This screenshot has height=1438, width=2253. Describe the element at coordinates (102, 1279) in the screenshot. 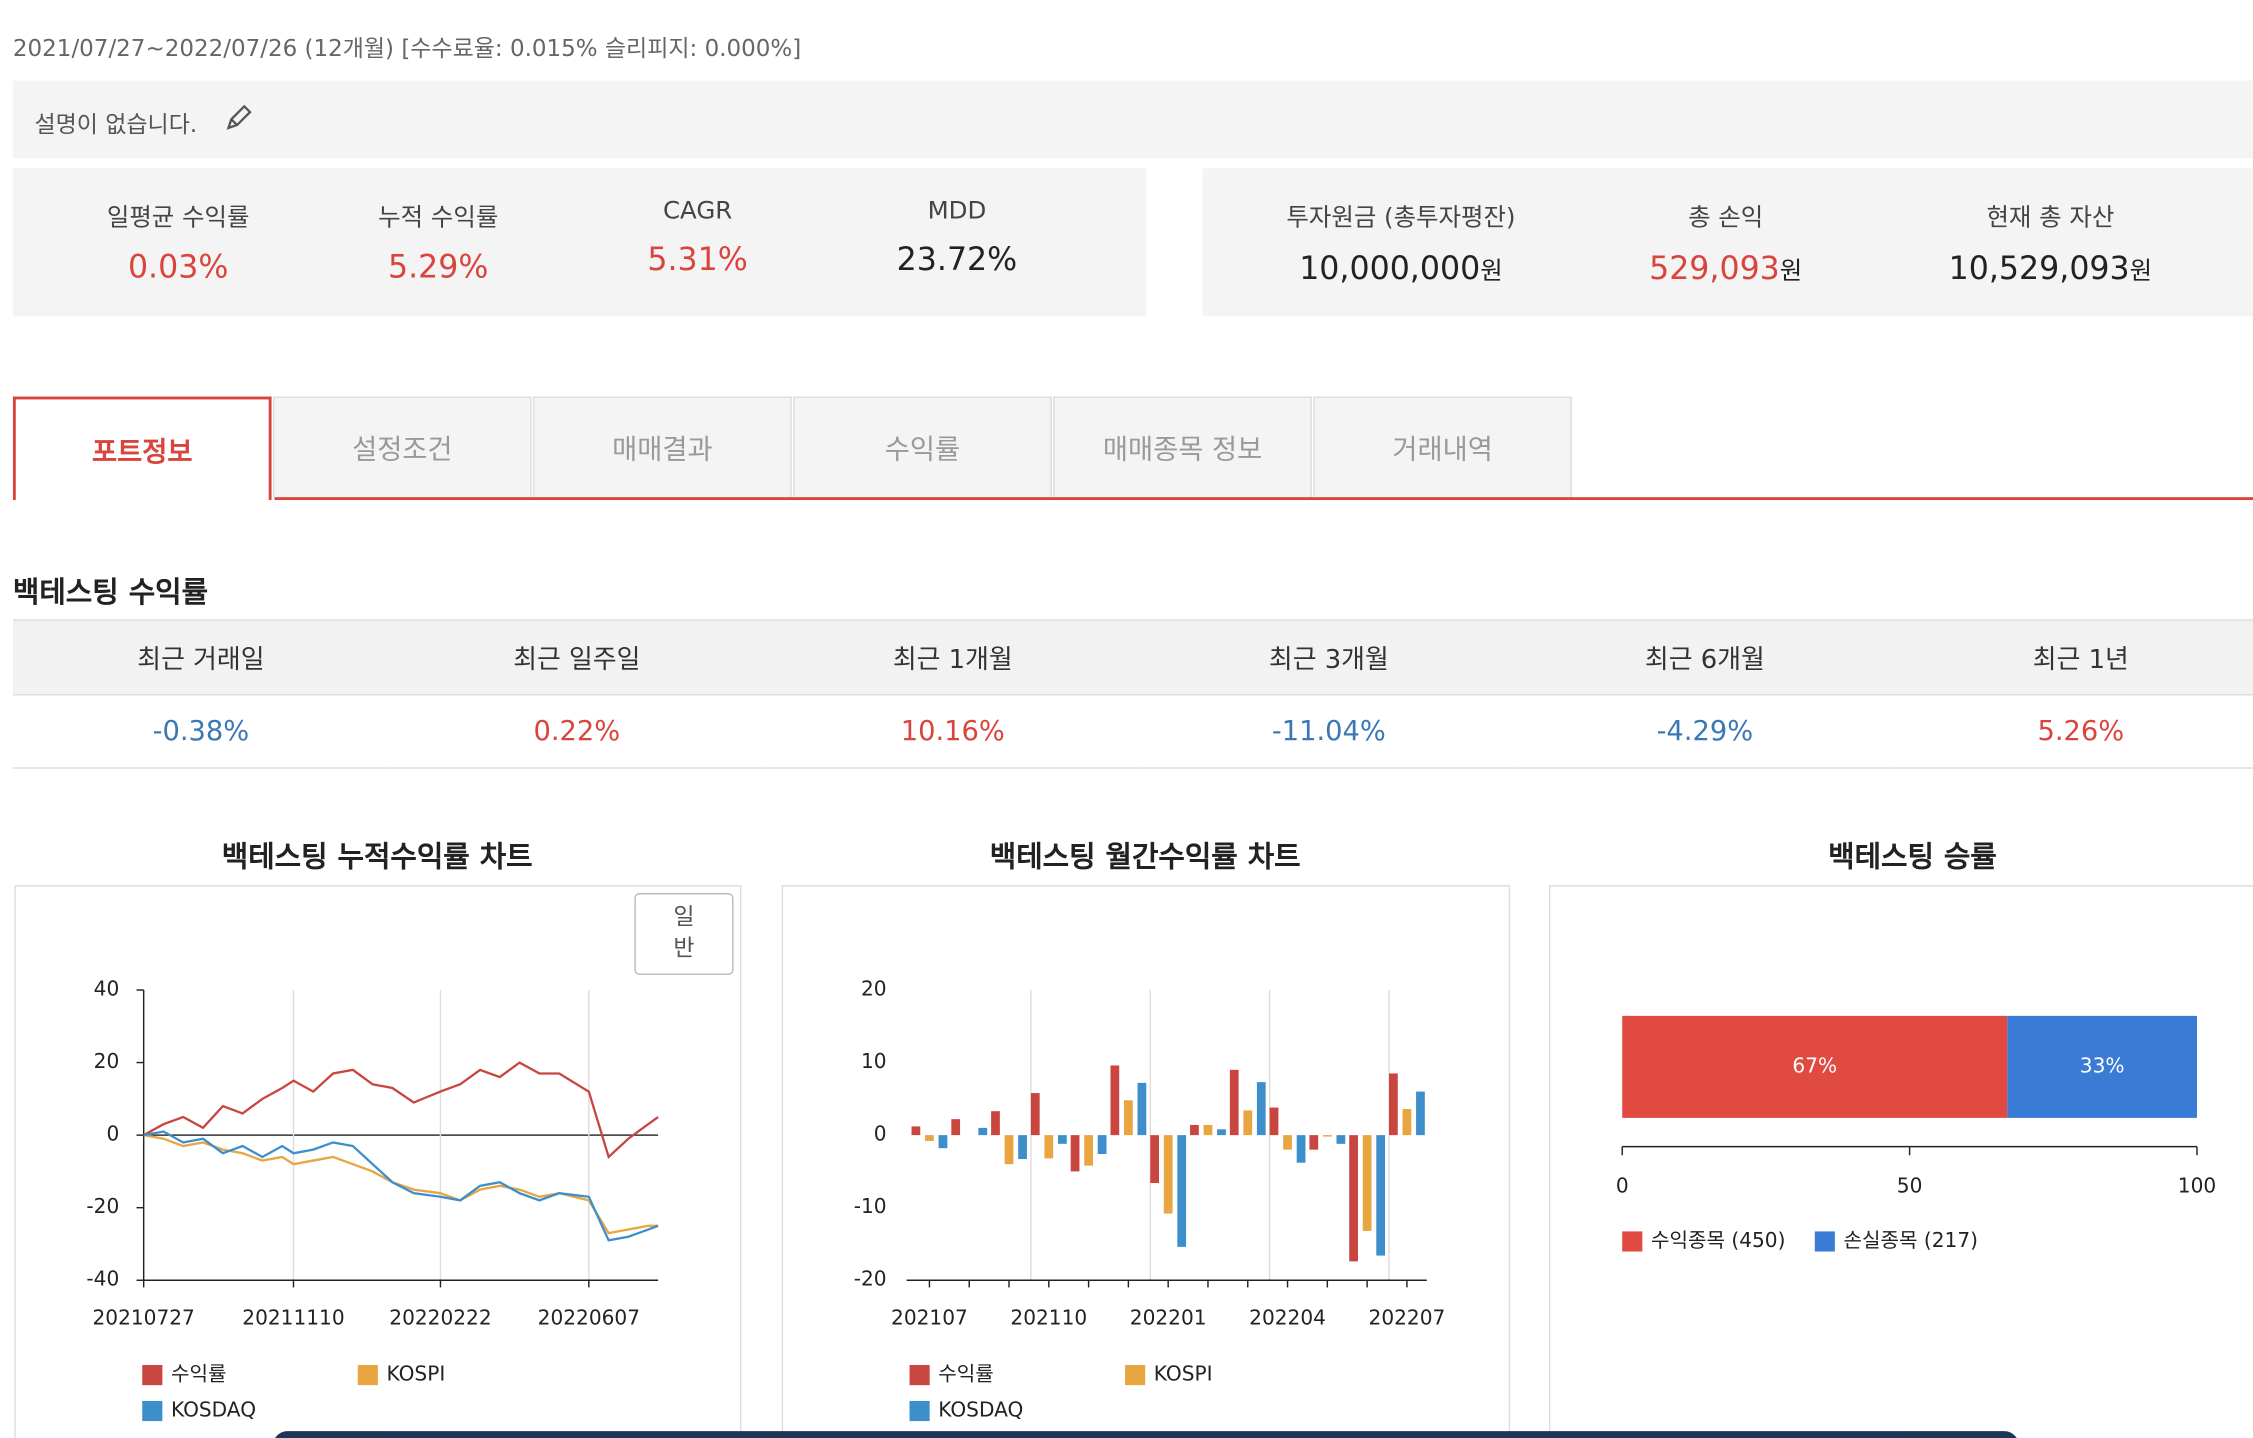

I see `y-tick-label: -40` at that location.